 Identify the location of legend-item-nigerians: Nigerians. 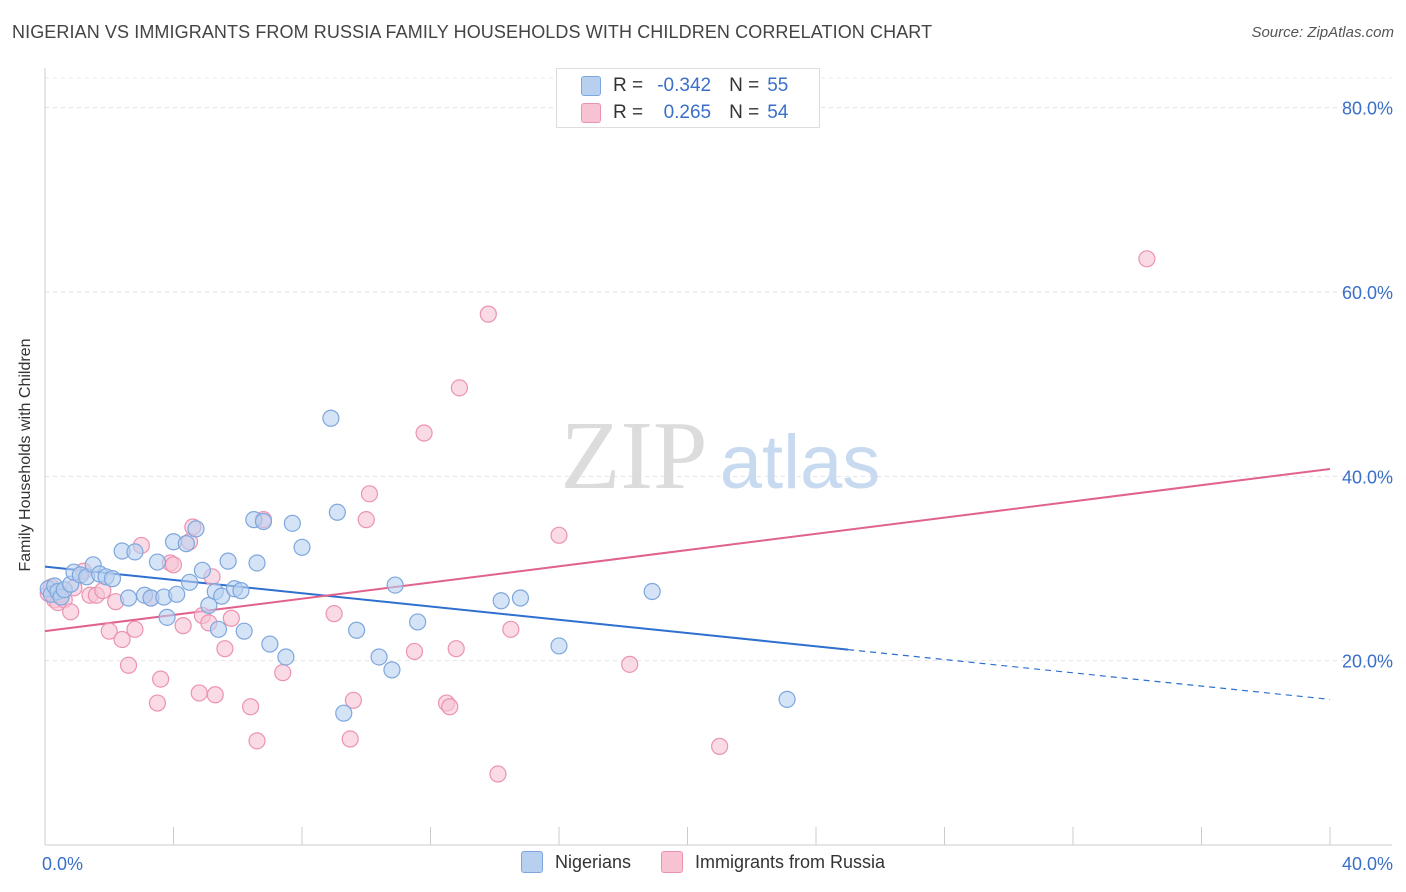
(575, 862).